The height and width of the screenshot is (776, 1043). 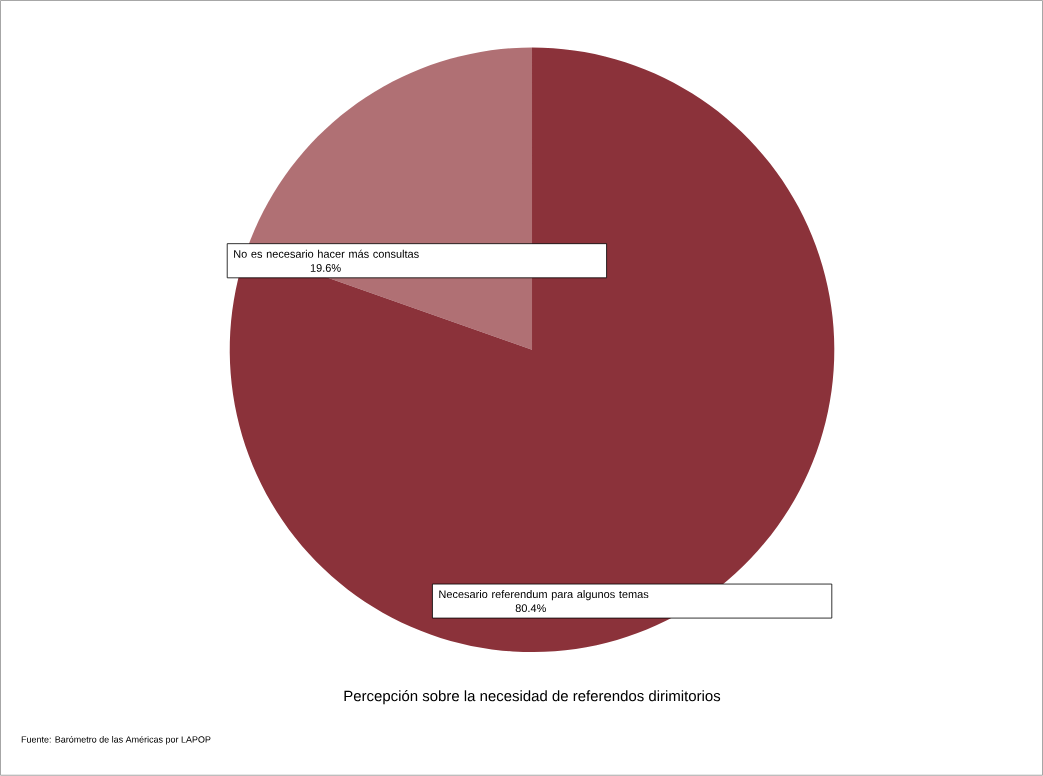 I want to click on data-label: 19.6%, so click(x=325, y=268).